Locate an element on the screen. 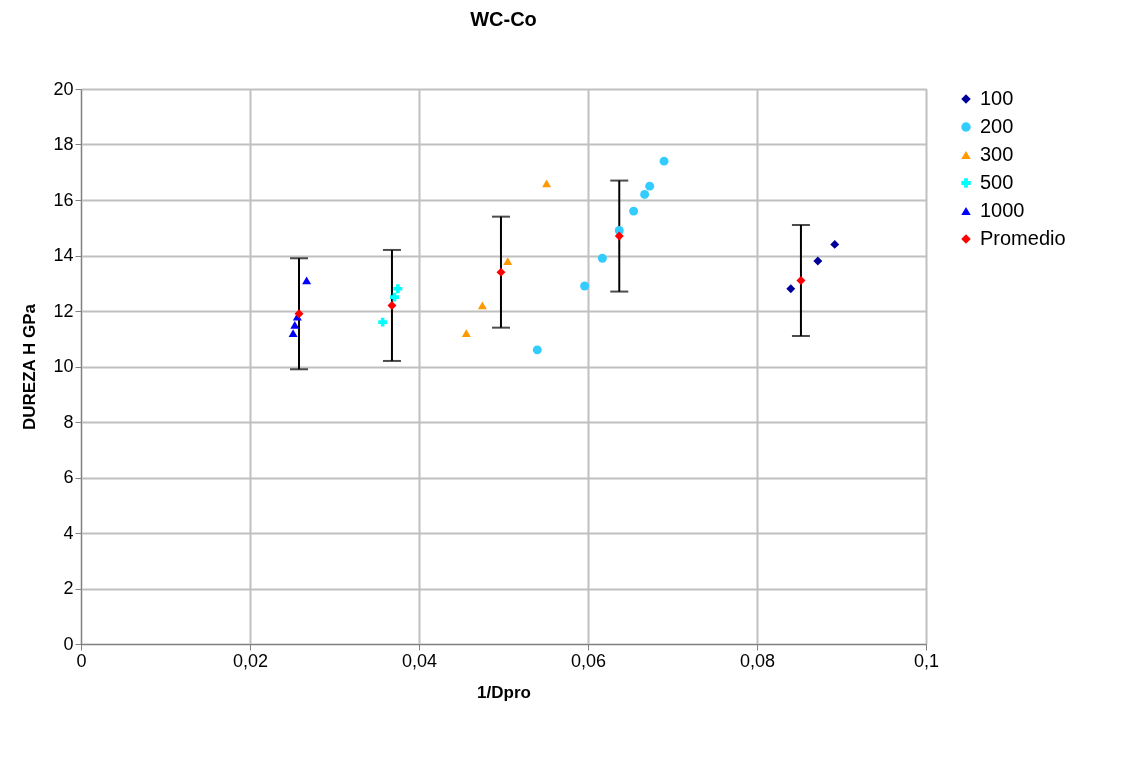  y-tick-label: 12 is located at coordinates (63, 310).